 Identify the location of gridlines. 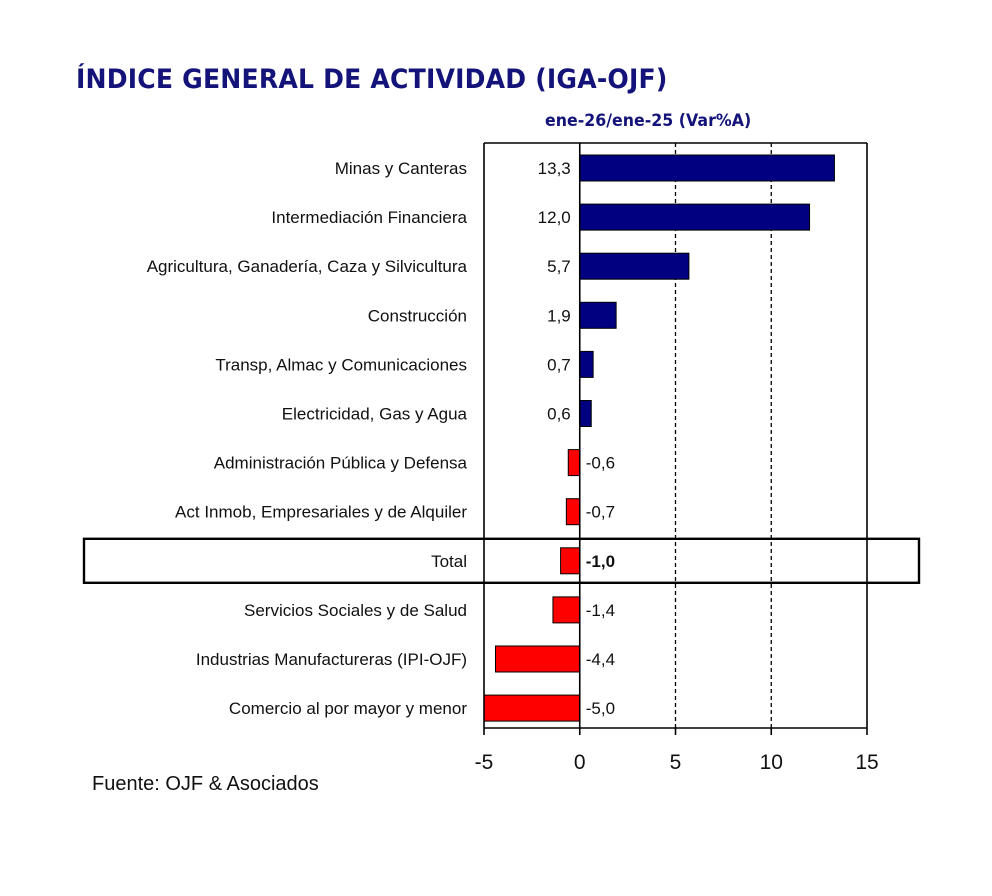
(723, 435).